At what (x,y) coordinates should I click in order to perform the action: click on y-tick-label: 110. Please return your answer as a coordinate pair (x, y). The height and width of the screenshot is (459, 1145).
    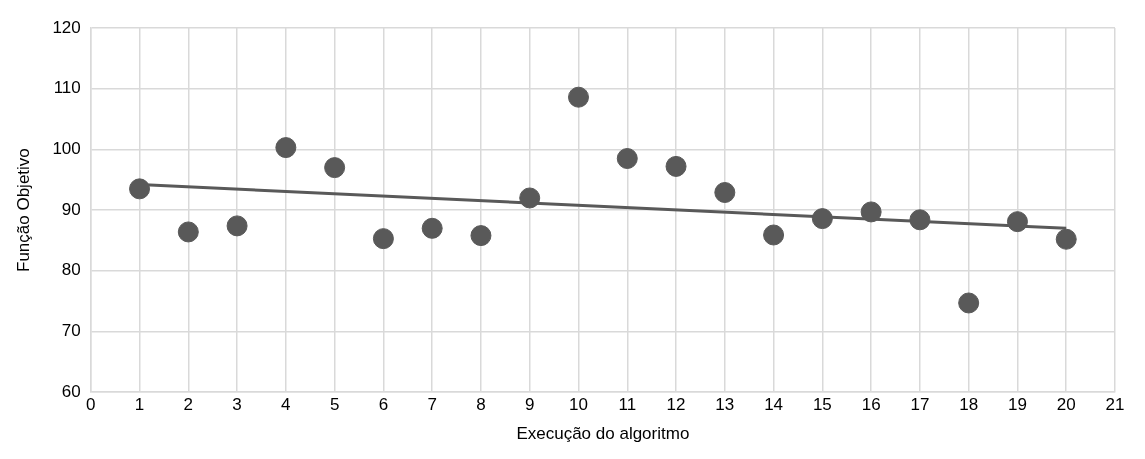
    Looking at the image, I should click on (67, 88).